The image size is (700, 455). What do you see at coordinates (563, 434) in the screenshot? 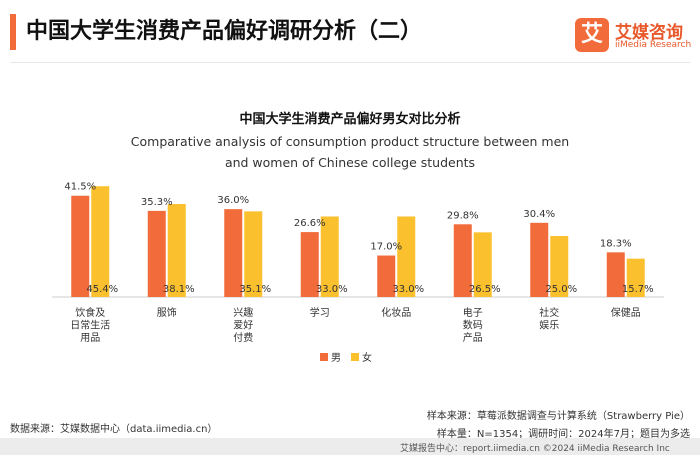
I see `sample-info: 样本量：N=1354；调研时间：2024年7月；题目为多选` at bounding box center [563, 434].